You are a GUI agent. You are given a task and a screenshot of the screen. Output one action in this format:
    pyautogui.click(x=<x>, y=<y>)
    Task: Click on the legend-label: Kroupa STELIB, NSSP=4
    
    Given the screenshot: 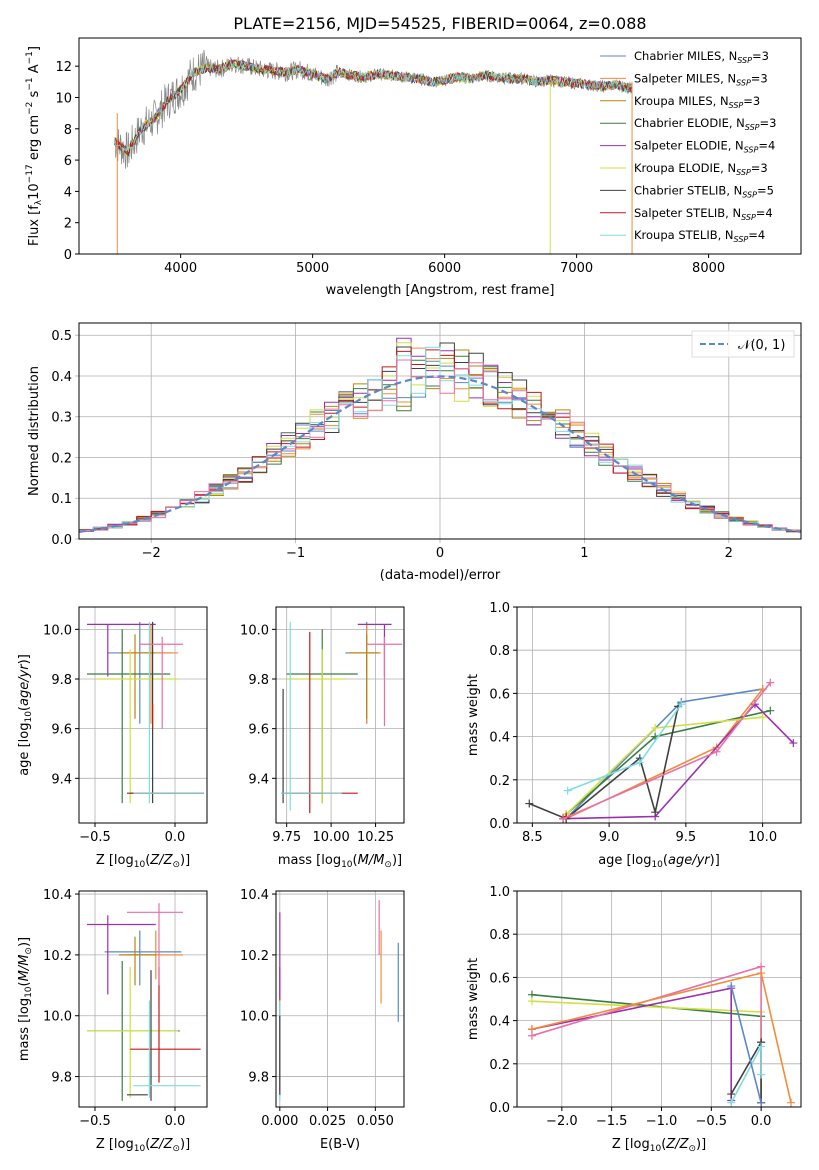 What is the action you would take?
    pyautogui.click(x=699, y=236)
    